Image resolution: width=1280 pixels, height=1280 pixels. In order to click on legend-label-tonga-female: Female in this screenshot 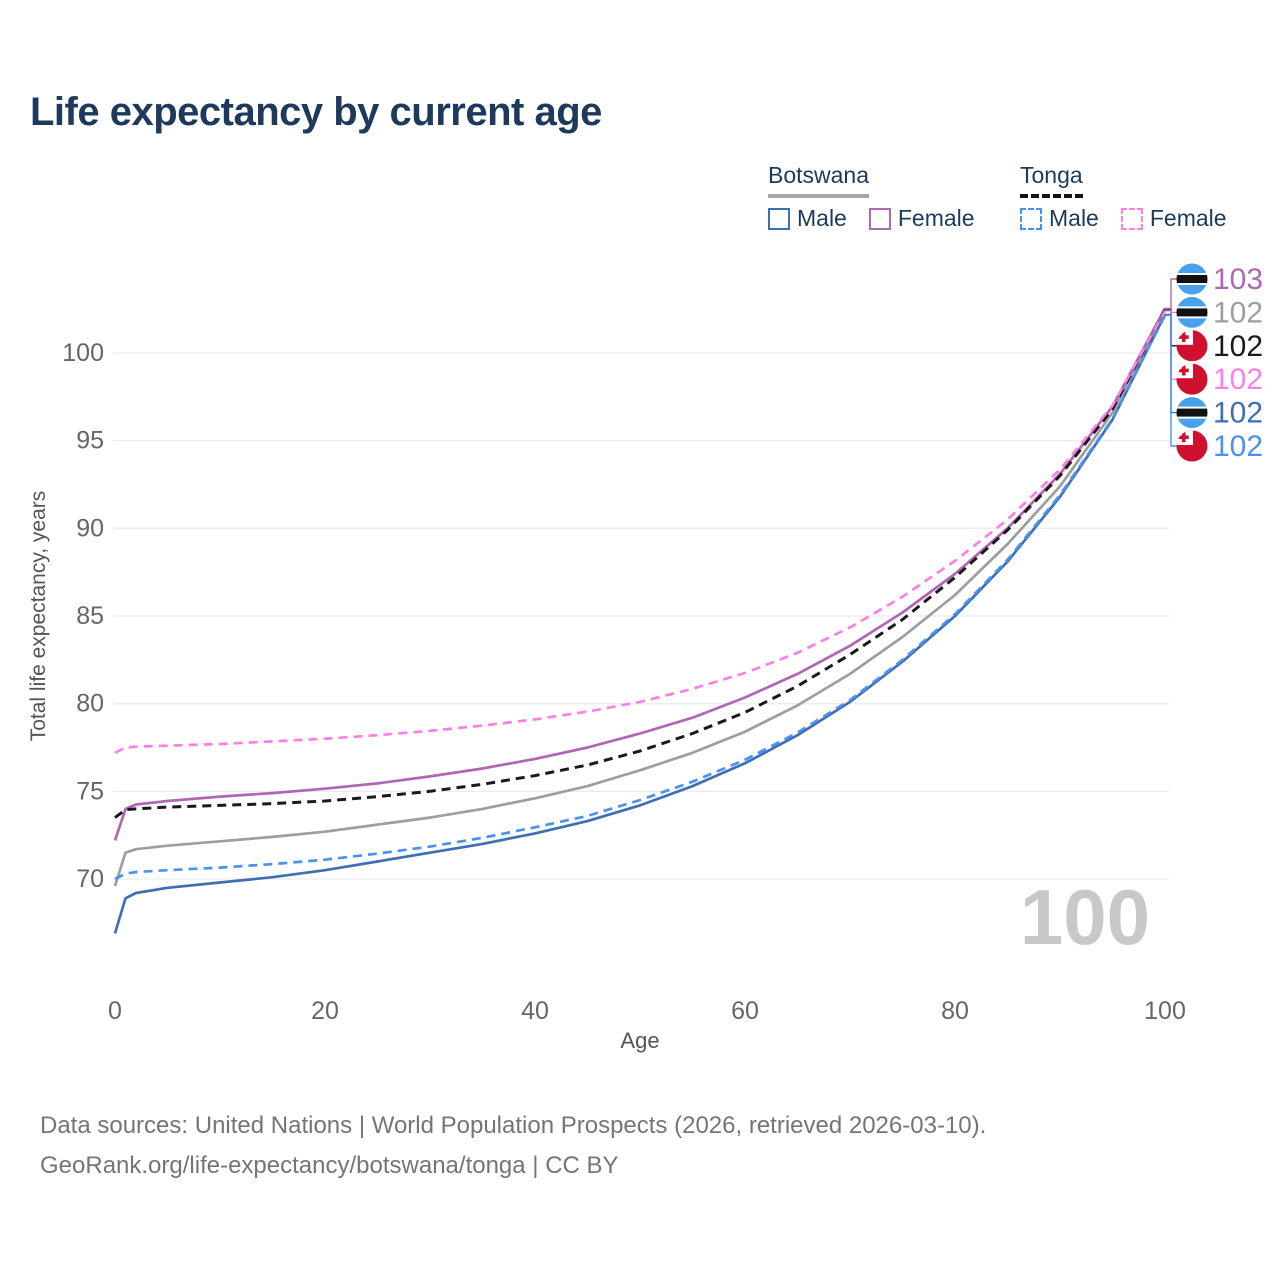, I will do `click(1188, 218)`.